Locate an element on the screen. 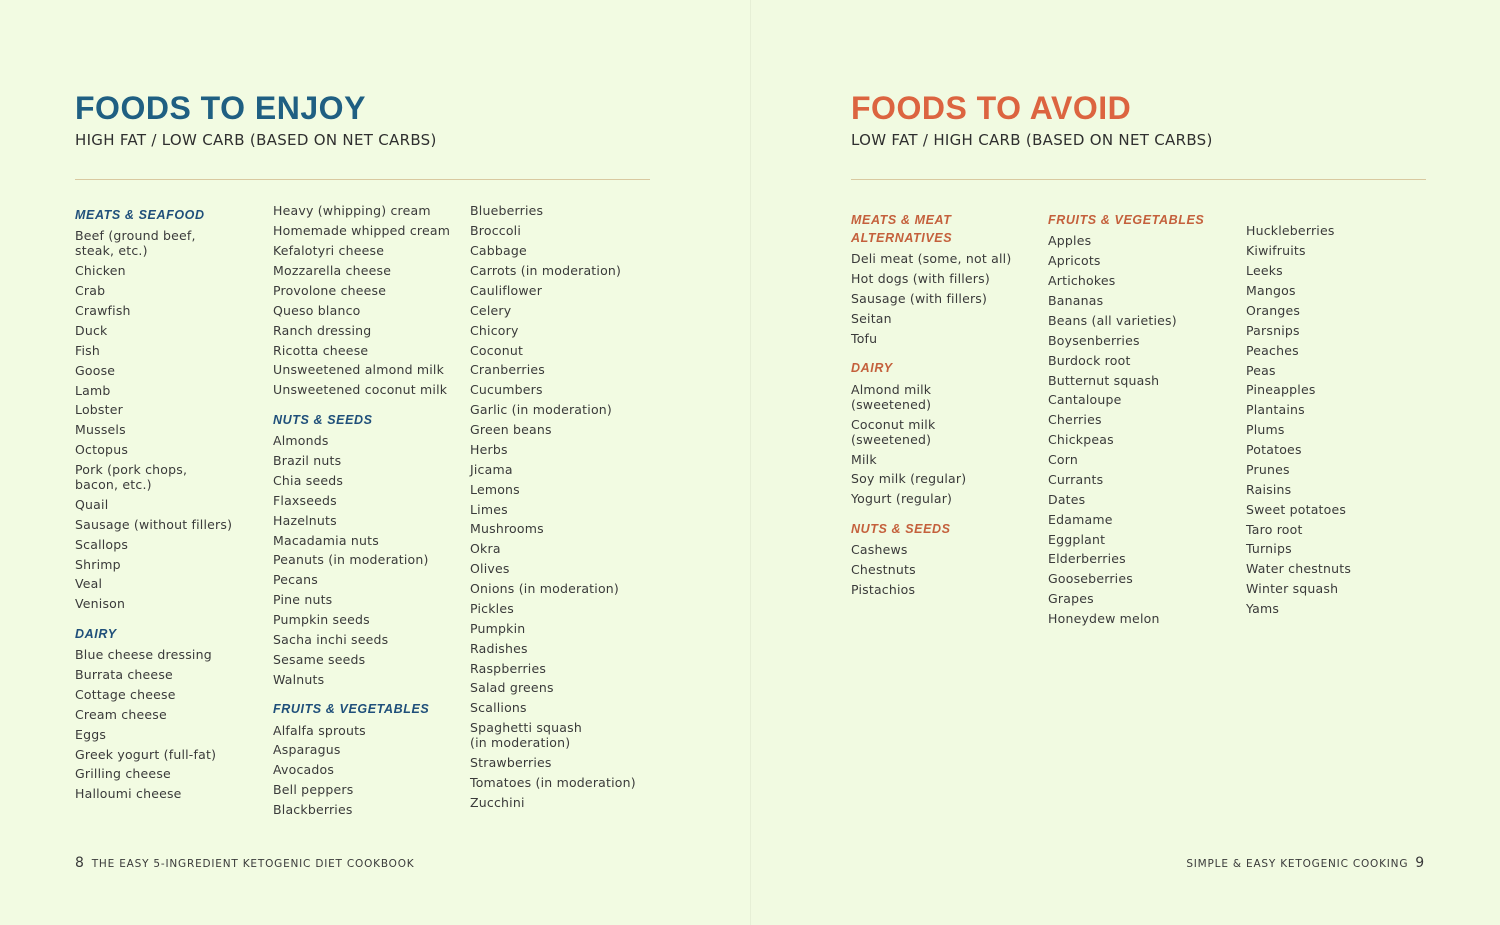 The height and width of the screenshot is (925, 1500). page-title: FOODS TO AVOID is located at coordinates (991, 108).